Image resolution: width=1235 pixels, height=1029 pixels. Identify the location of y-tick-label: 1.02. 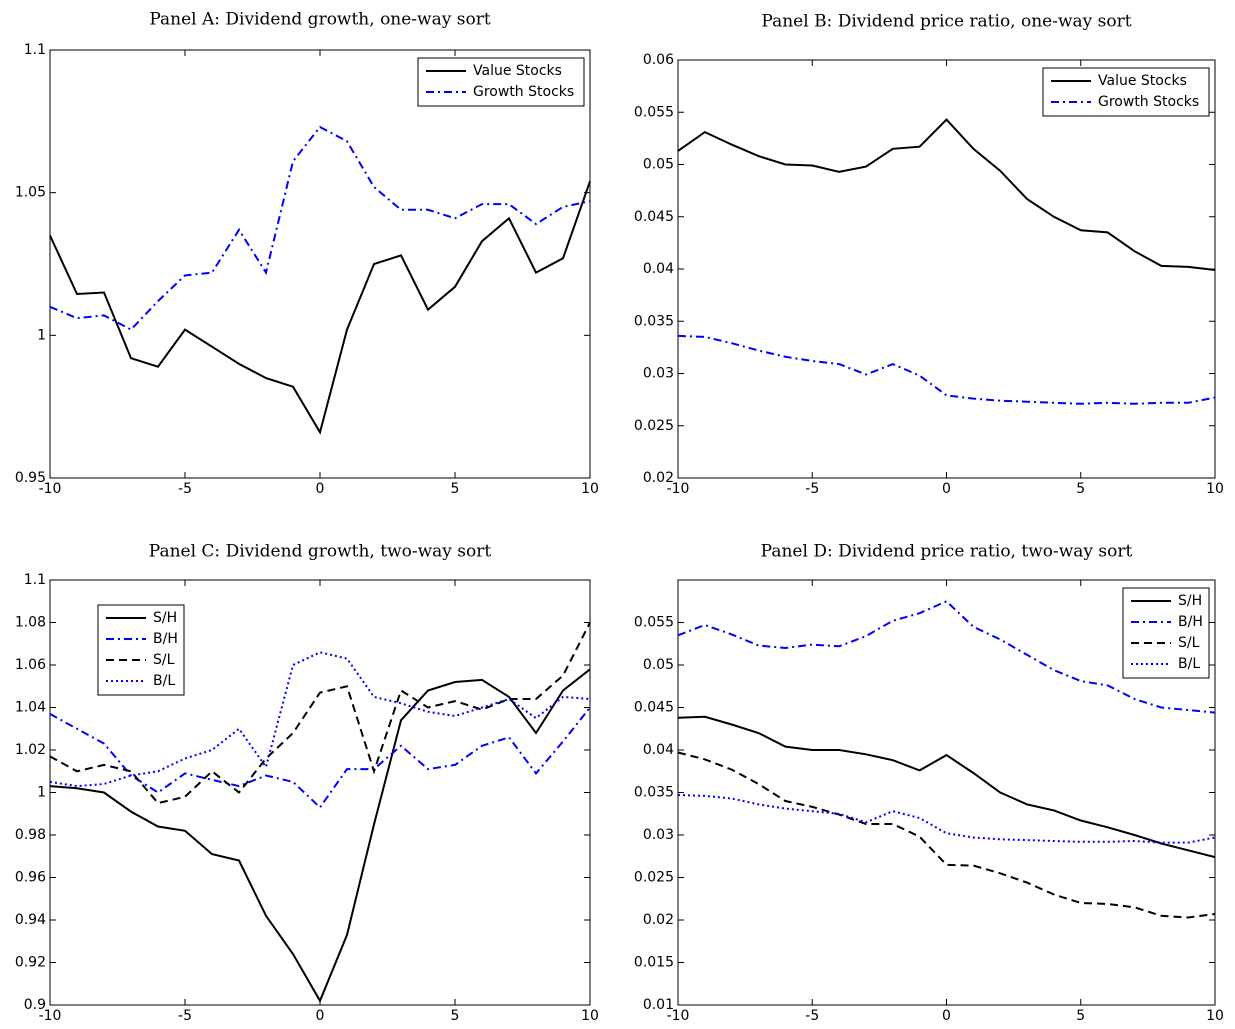
(30, 750).